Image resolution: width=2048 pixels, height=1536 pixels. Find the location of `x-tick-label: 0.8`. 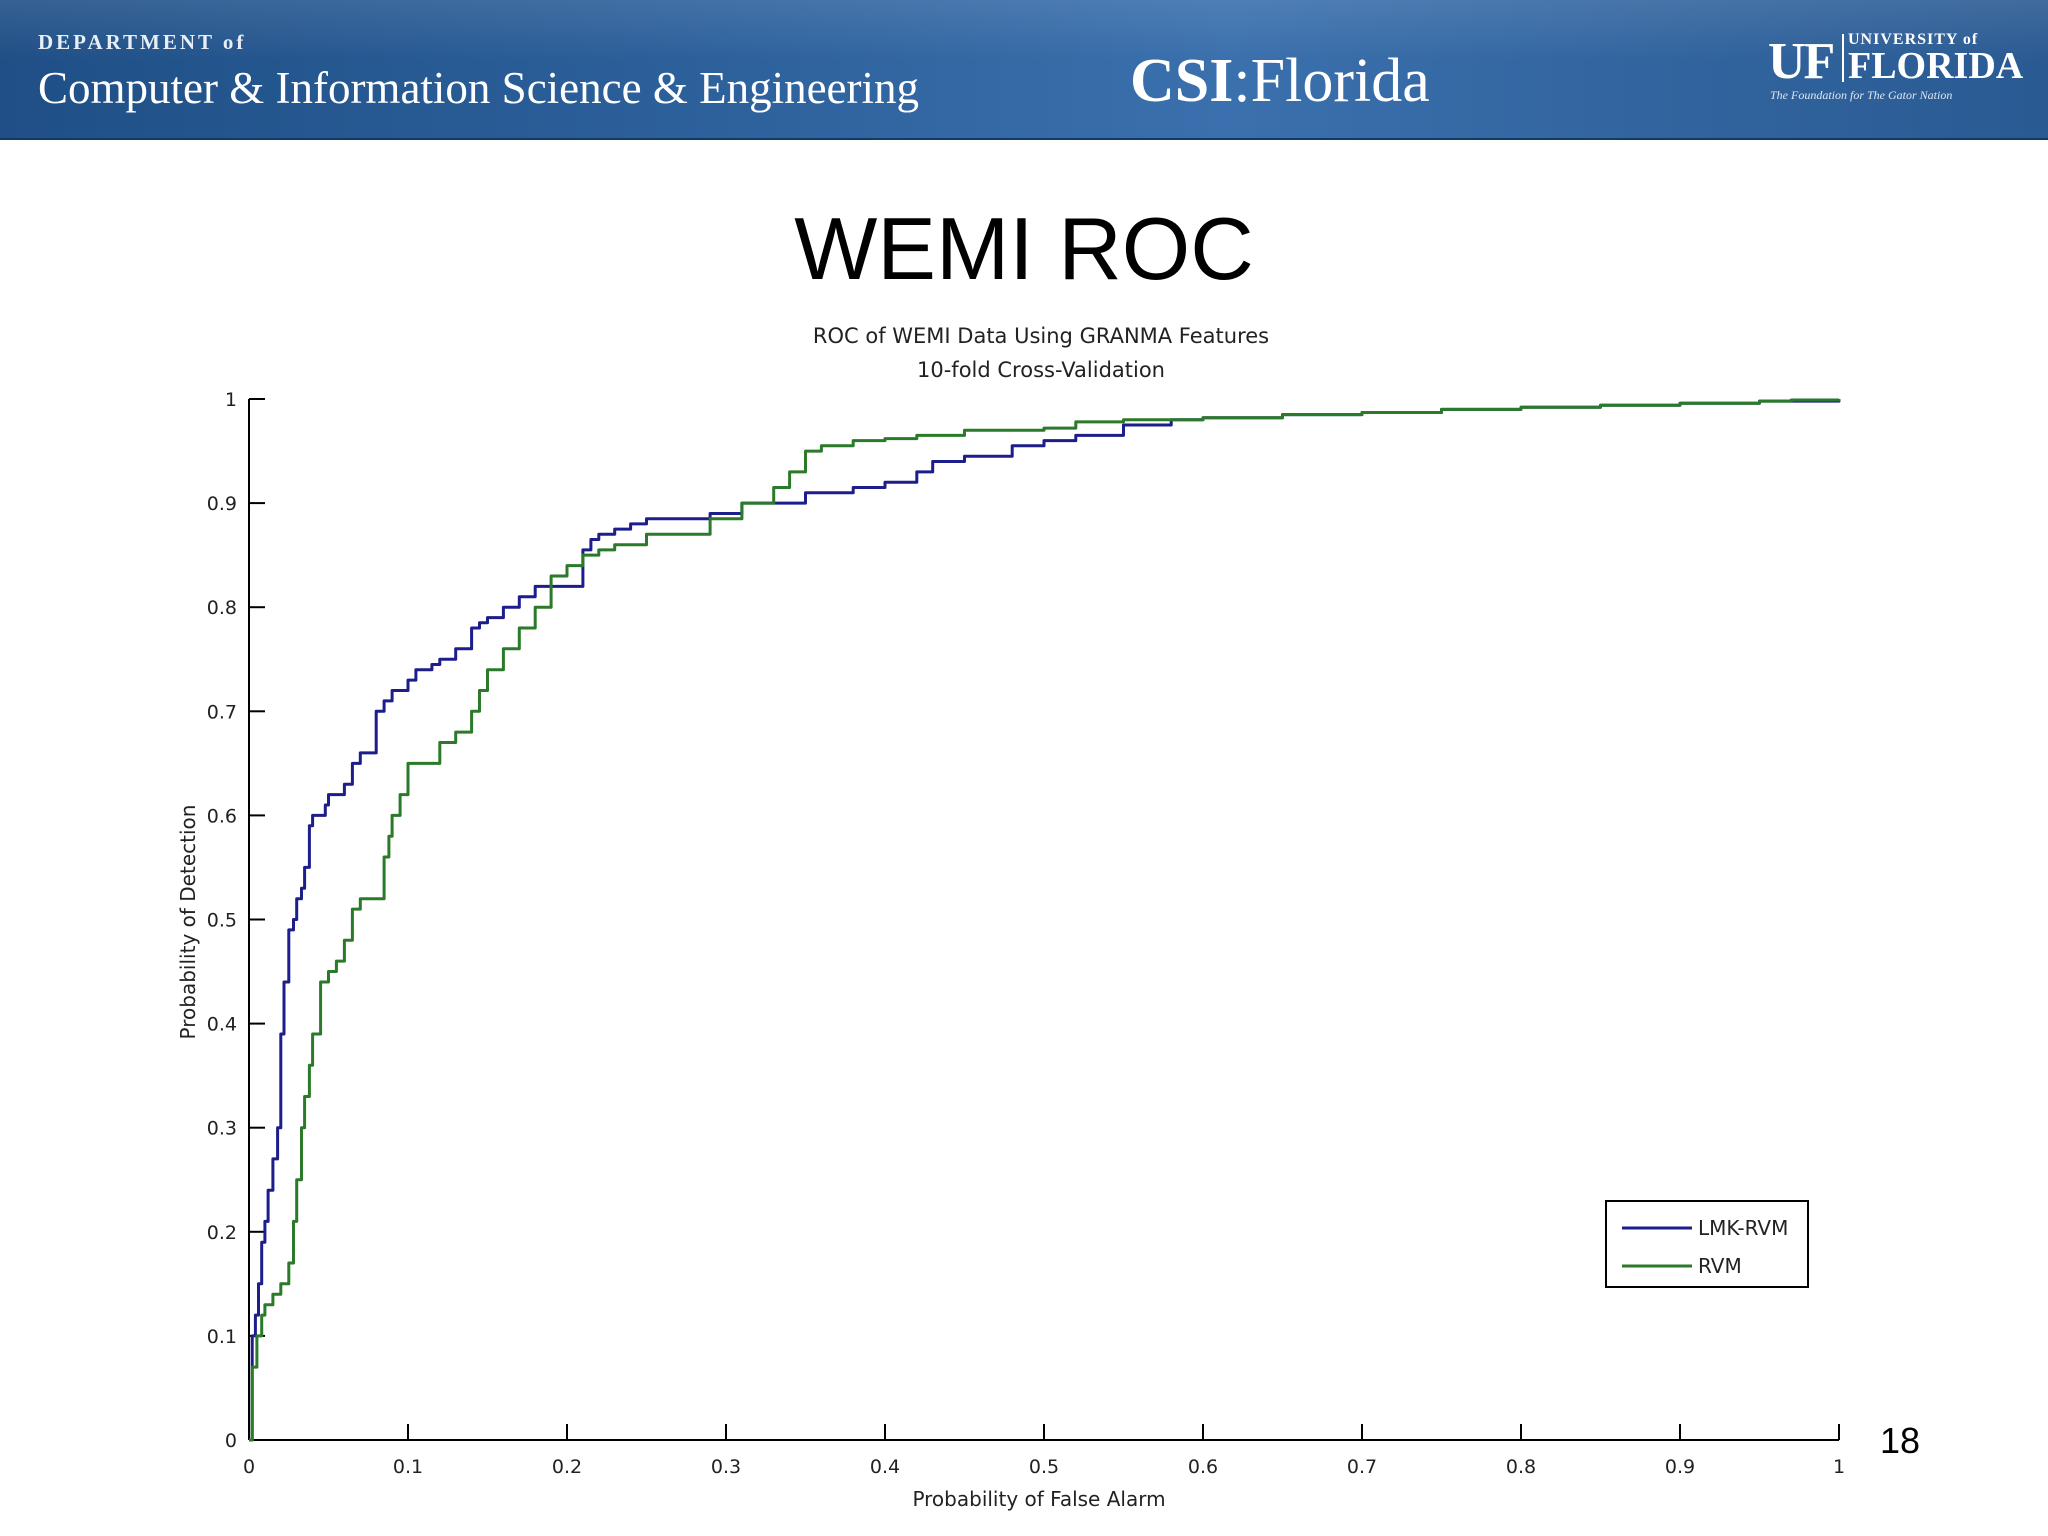

x-tick-label: 0.8 is located at coordinates (1521, 1467).